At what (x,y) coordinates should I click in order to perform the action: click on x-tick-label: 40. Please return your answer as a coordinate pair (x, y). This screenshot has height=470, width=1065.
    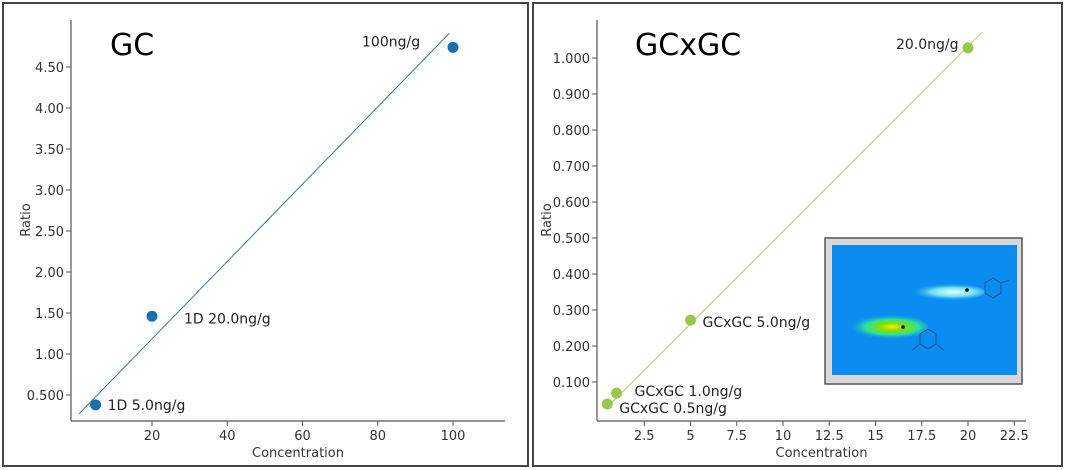
    Looking at the image, I should click on (227, 436).